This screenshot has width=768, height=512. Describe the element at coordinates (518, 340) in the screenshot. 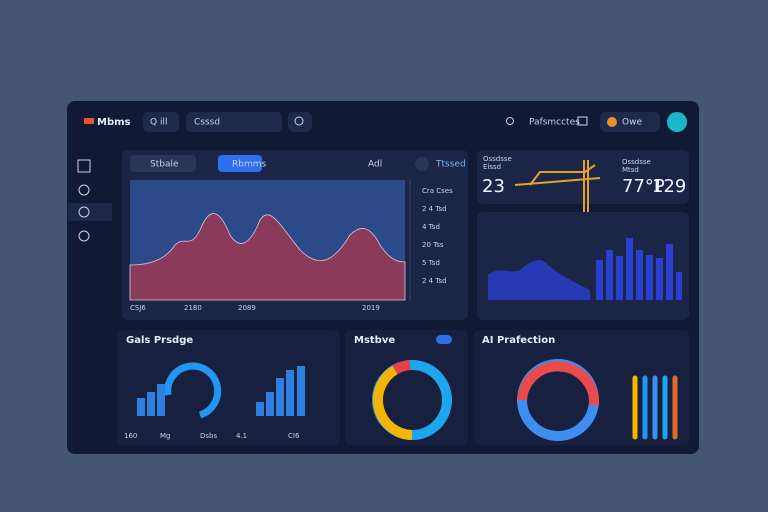

I see `card-title: AI Prafection` at that location.